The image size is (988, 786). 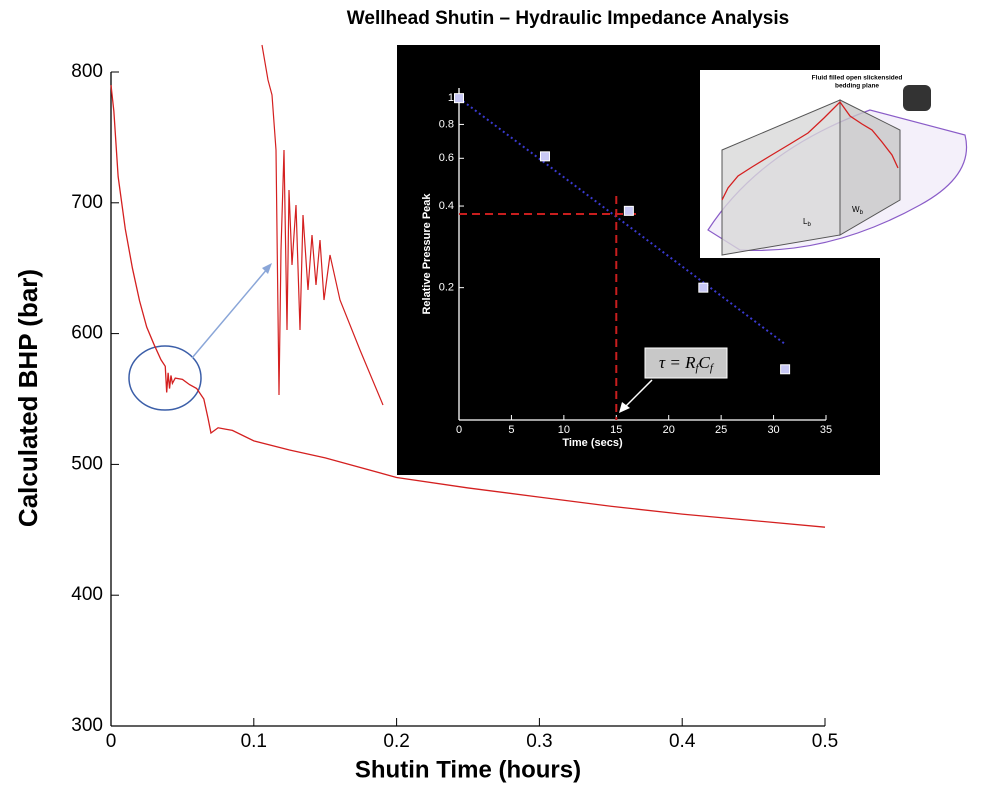 What do you see at coordinates (638, 394) in the screenshot?
I see `equation-arrow` at bounding box center [638, 394].